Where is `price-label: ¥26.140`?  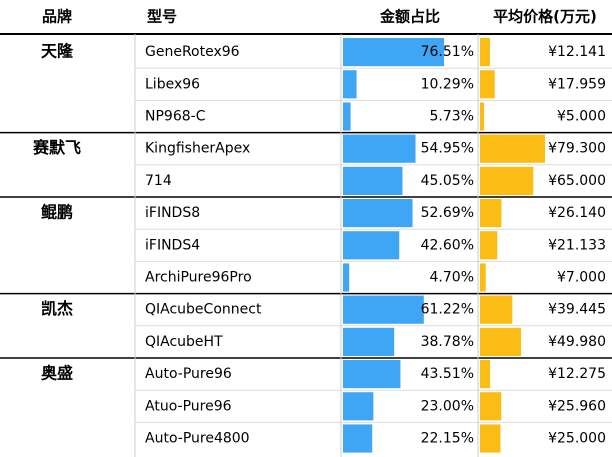
price-label: ¥26.140 is located at coordinates (577, 213).